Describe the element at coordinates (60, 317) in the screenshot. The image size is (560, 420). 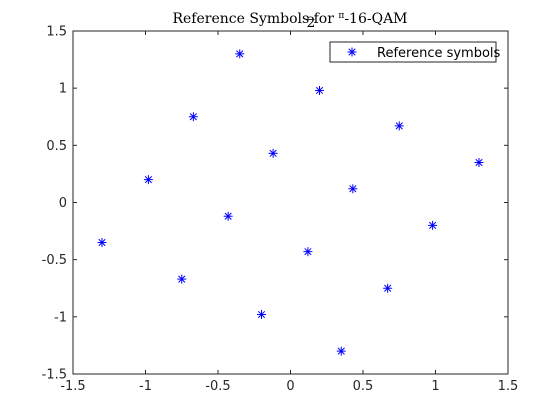
I see `y-tick-label: -1` at that location.